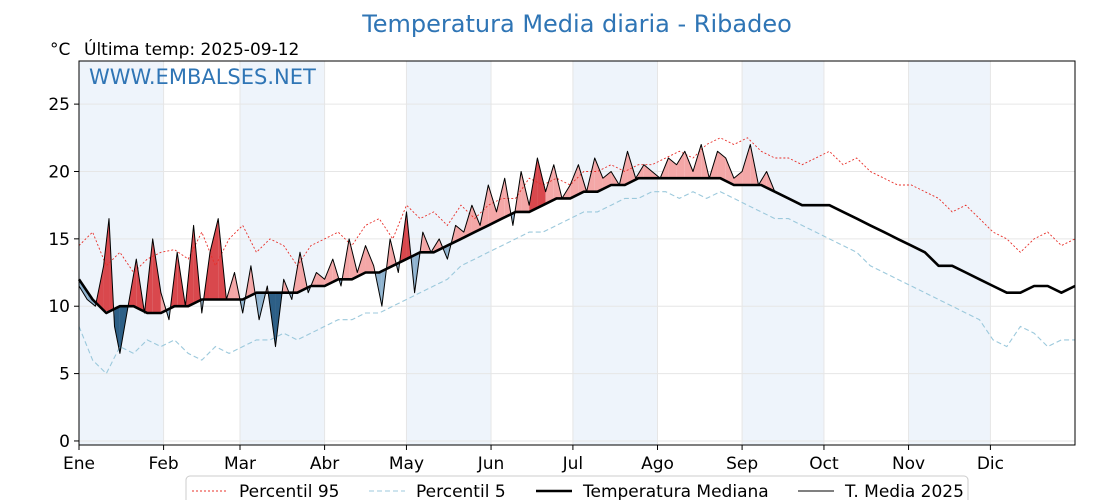 This screenshot has height=500, width=1120. I want to click on legend-box, so click(577, 487).